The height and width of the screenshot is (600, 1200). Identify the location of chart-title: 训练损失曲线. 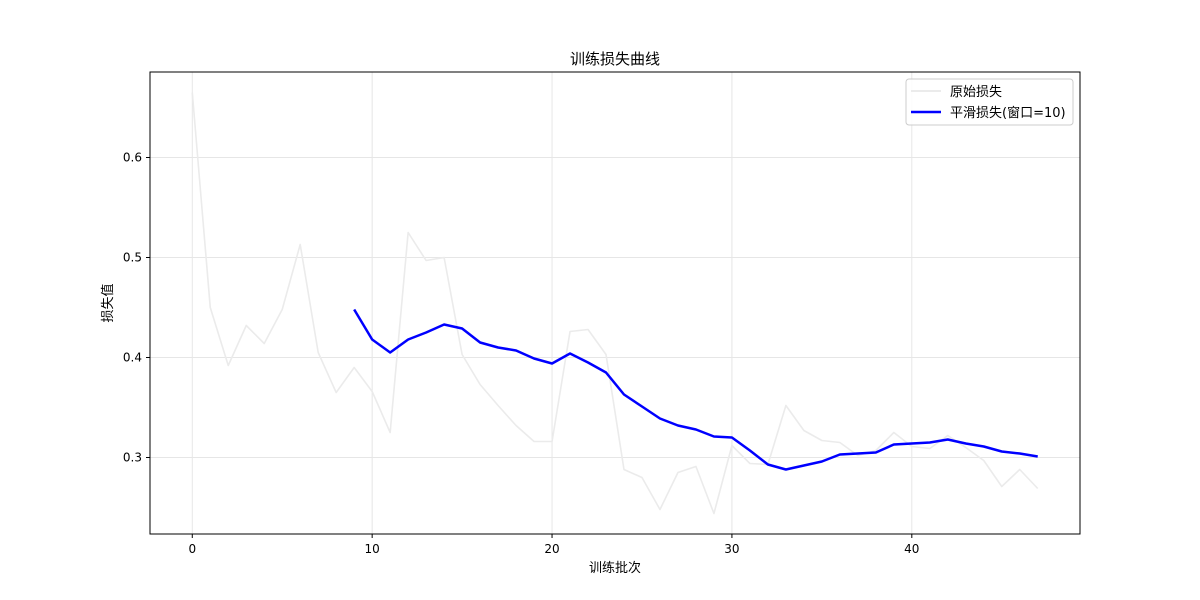
(615, 59).